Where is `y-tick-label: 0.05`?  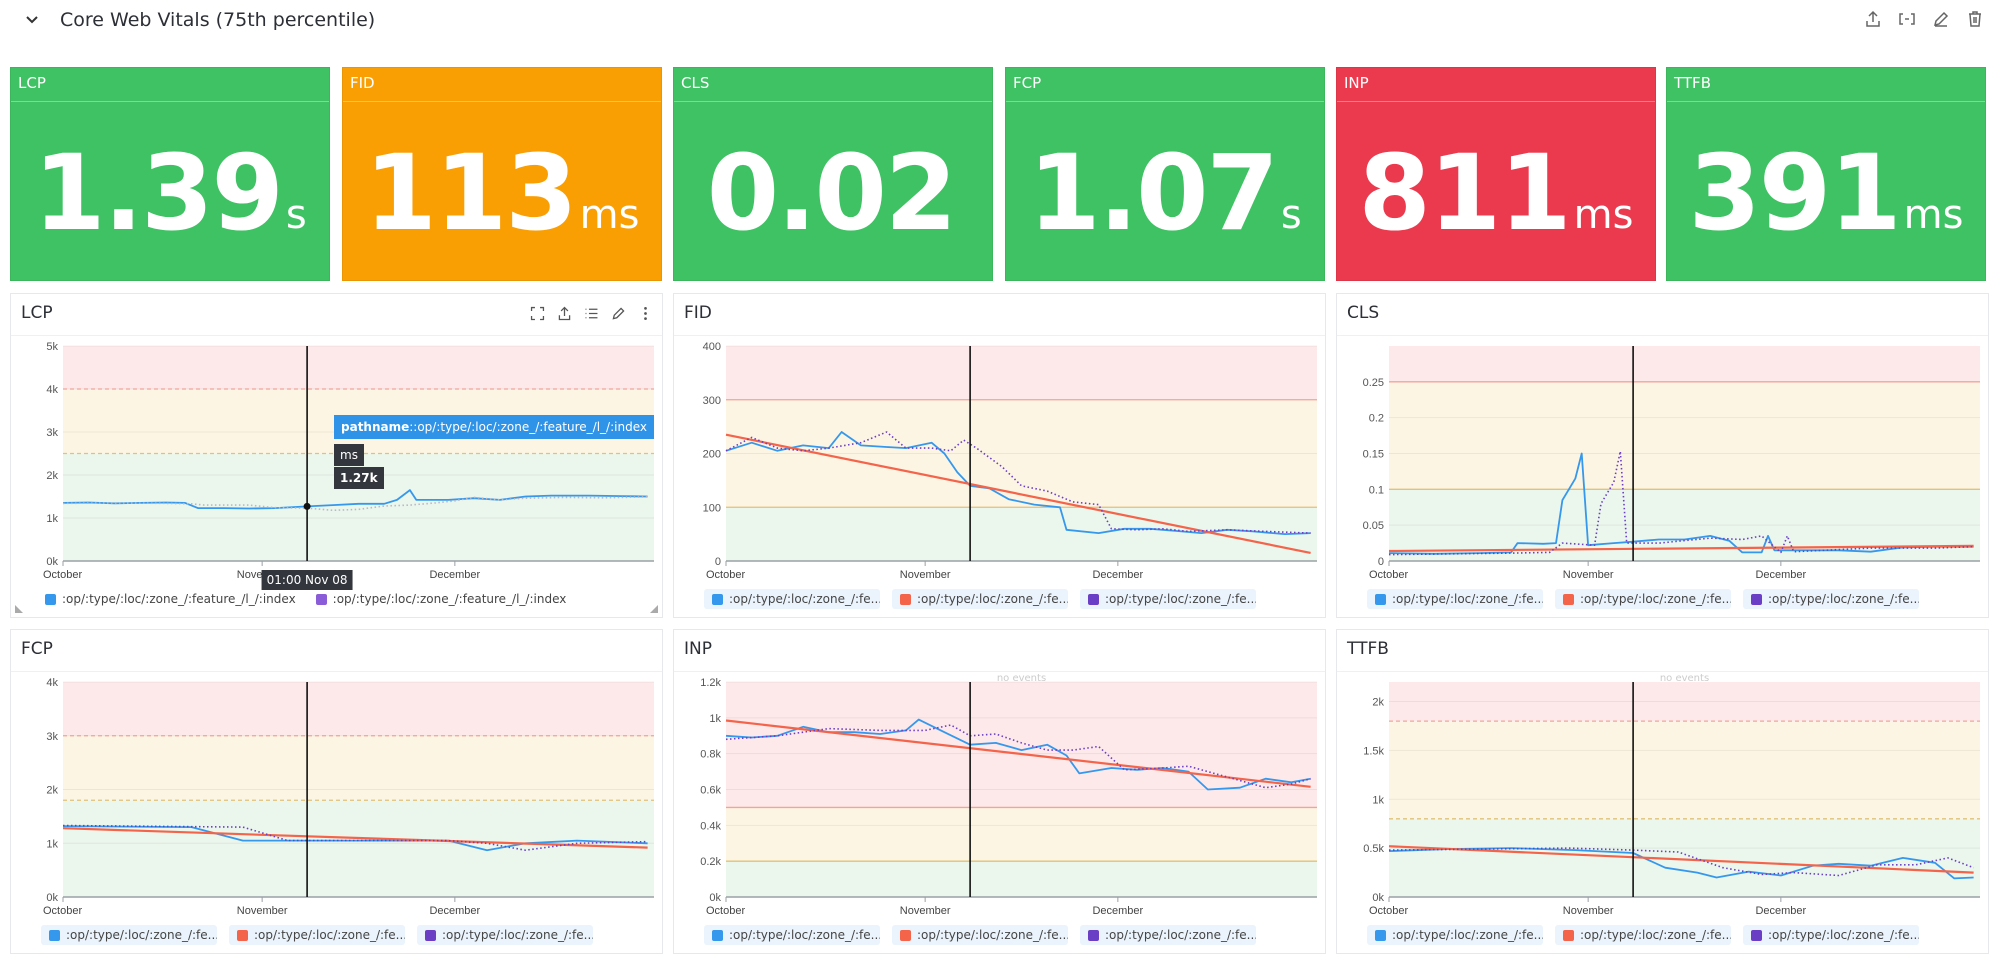
y-tick-label: 0.05 is located at coordinates (1373, 526).